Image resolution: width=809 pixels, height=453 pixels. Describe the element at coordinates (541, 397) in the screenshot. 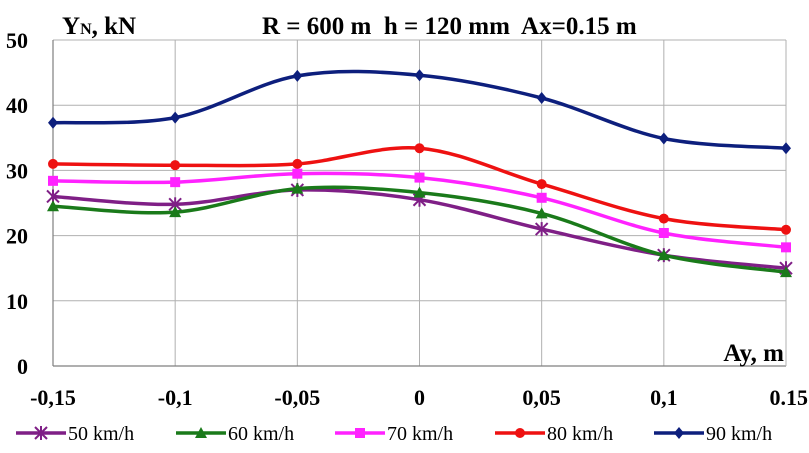

I see `x-tick-label: 0,05` at that location.